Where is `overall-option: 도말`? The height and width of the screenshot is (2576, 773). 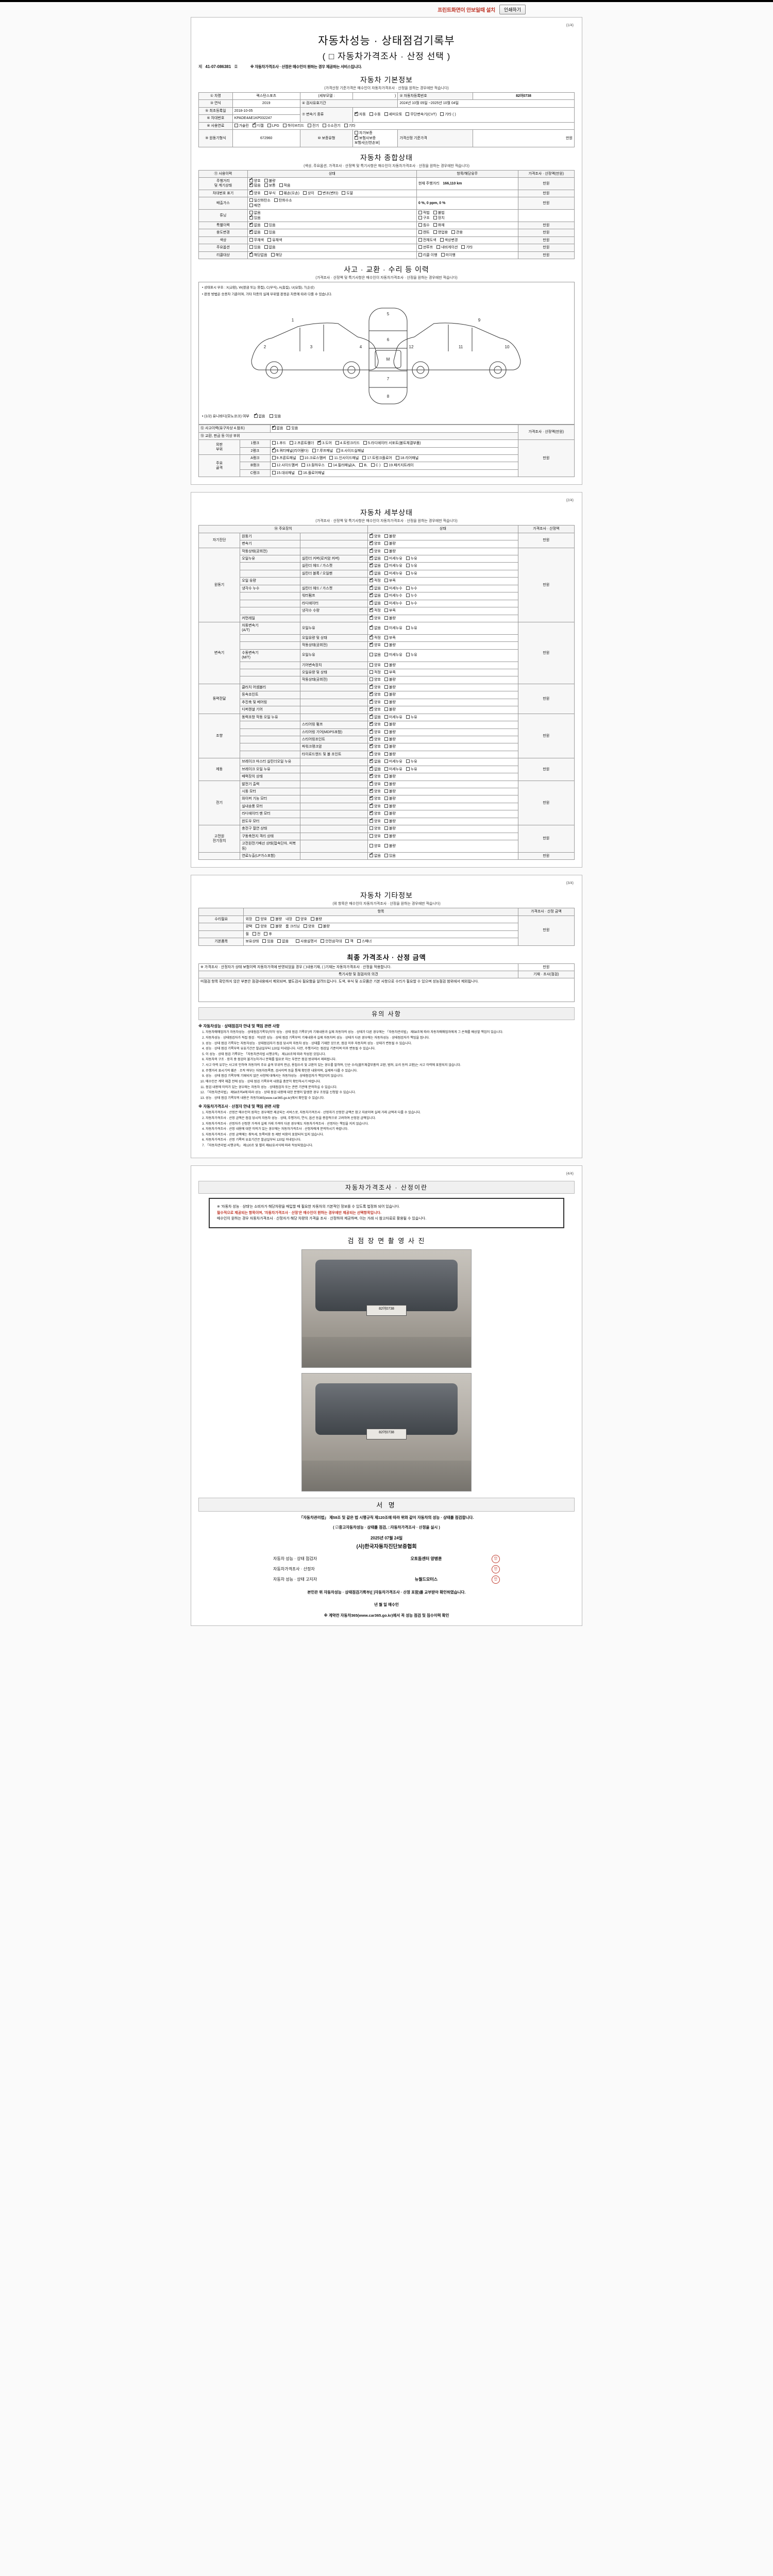
overall-option: 도말 is located at coordinates (347, 193).